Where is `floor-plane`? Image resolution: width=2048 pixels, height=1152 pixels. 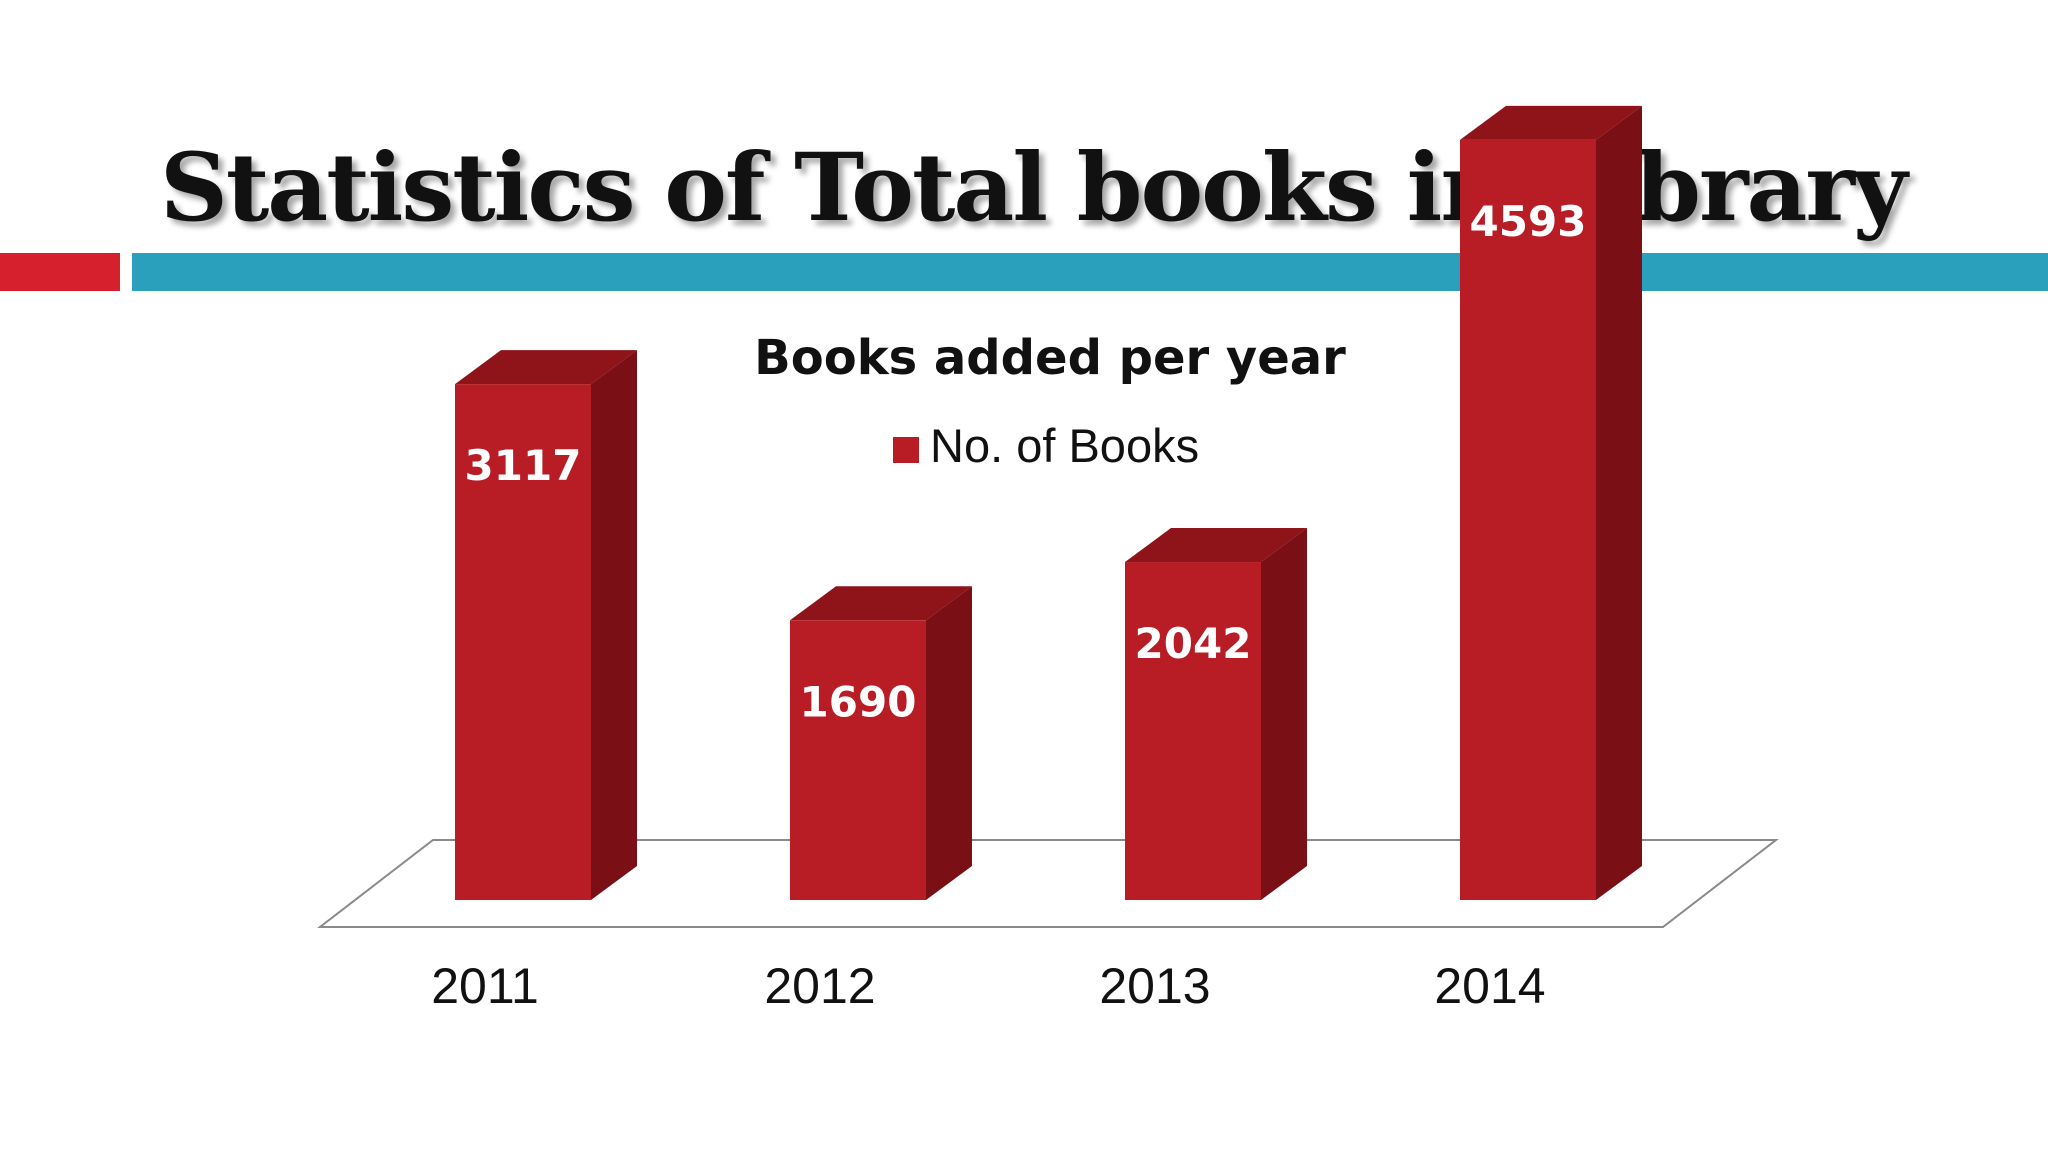 floor-plane is located at coordinates (1048, 883).